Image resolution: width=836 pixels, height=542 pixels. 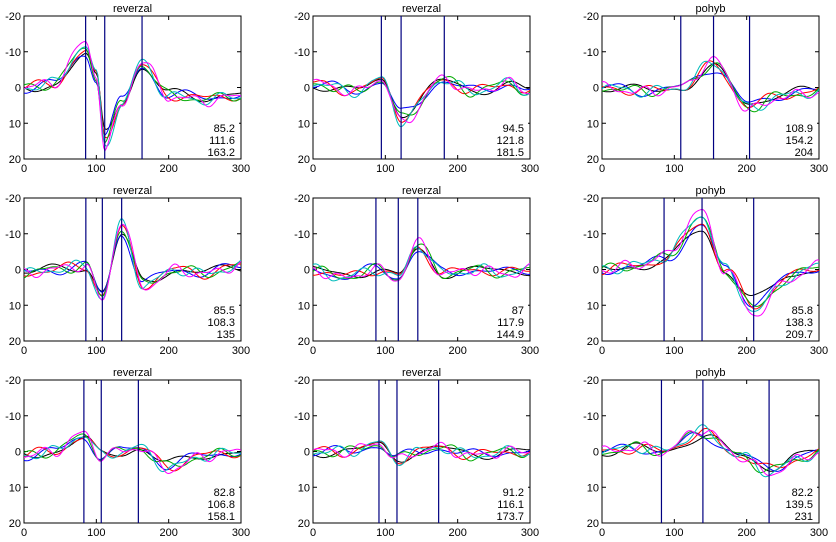 I want to click on latency-label: 204, so click(x=804, y=153).